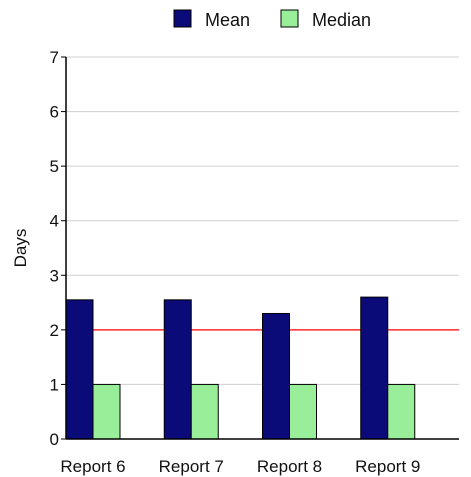 The image size is (471, 477). Describe the element at coordinates (387, 466) in the screenshot. I see `x-tick-label-report-9: Report 9` at that location.